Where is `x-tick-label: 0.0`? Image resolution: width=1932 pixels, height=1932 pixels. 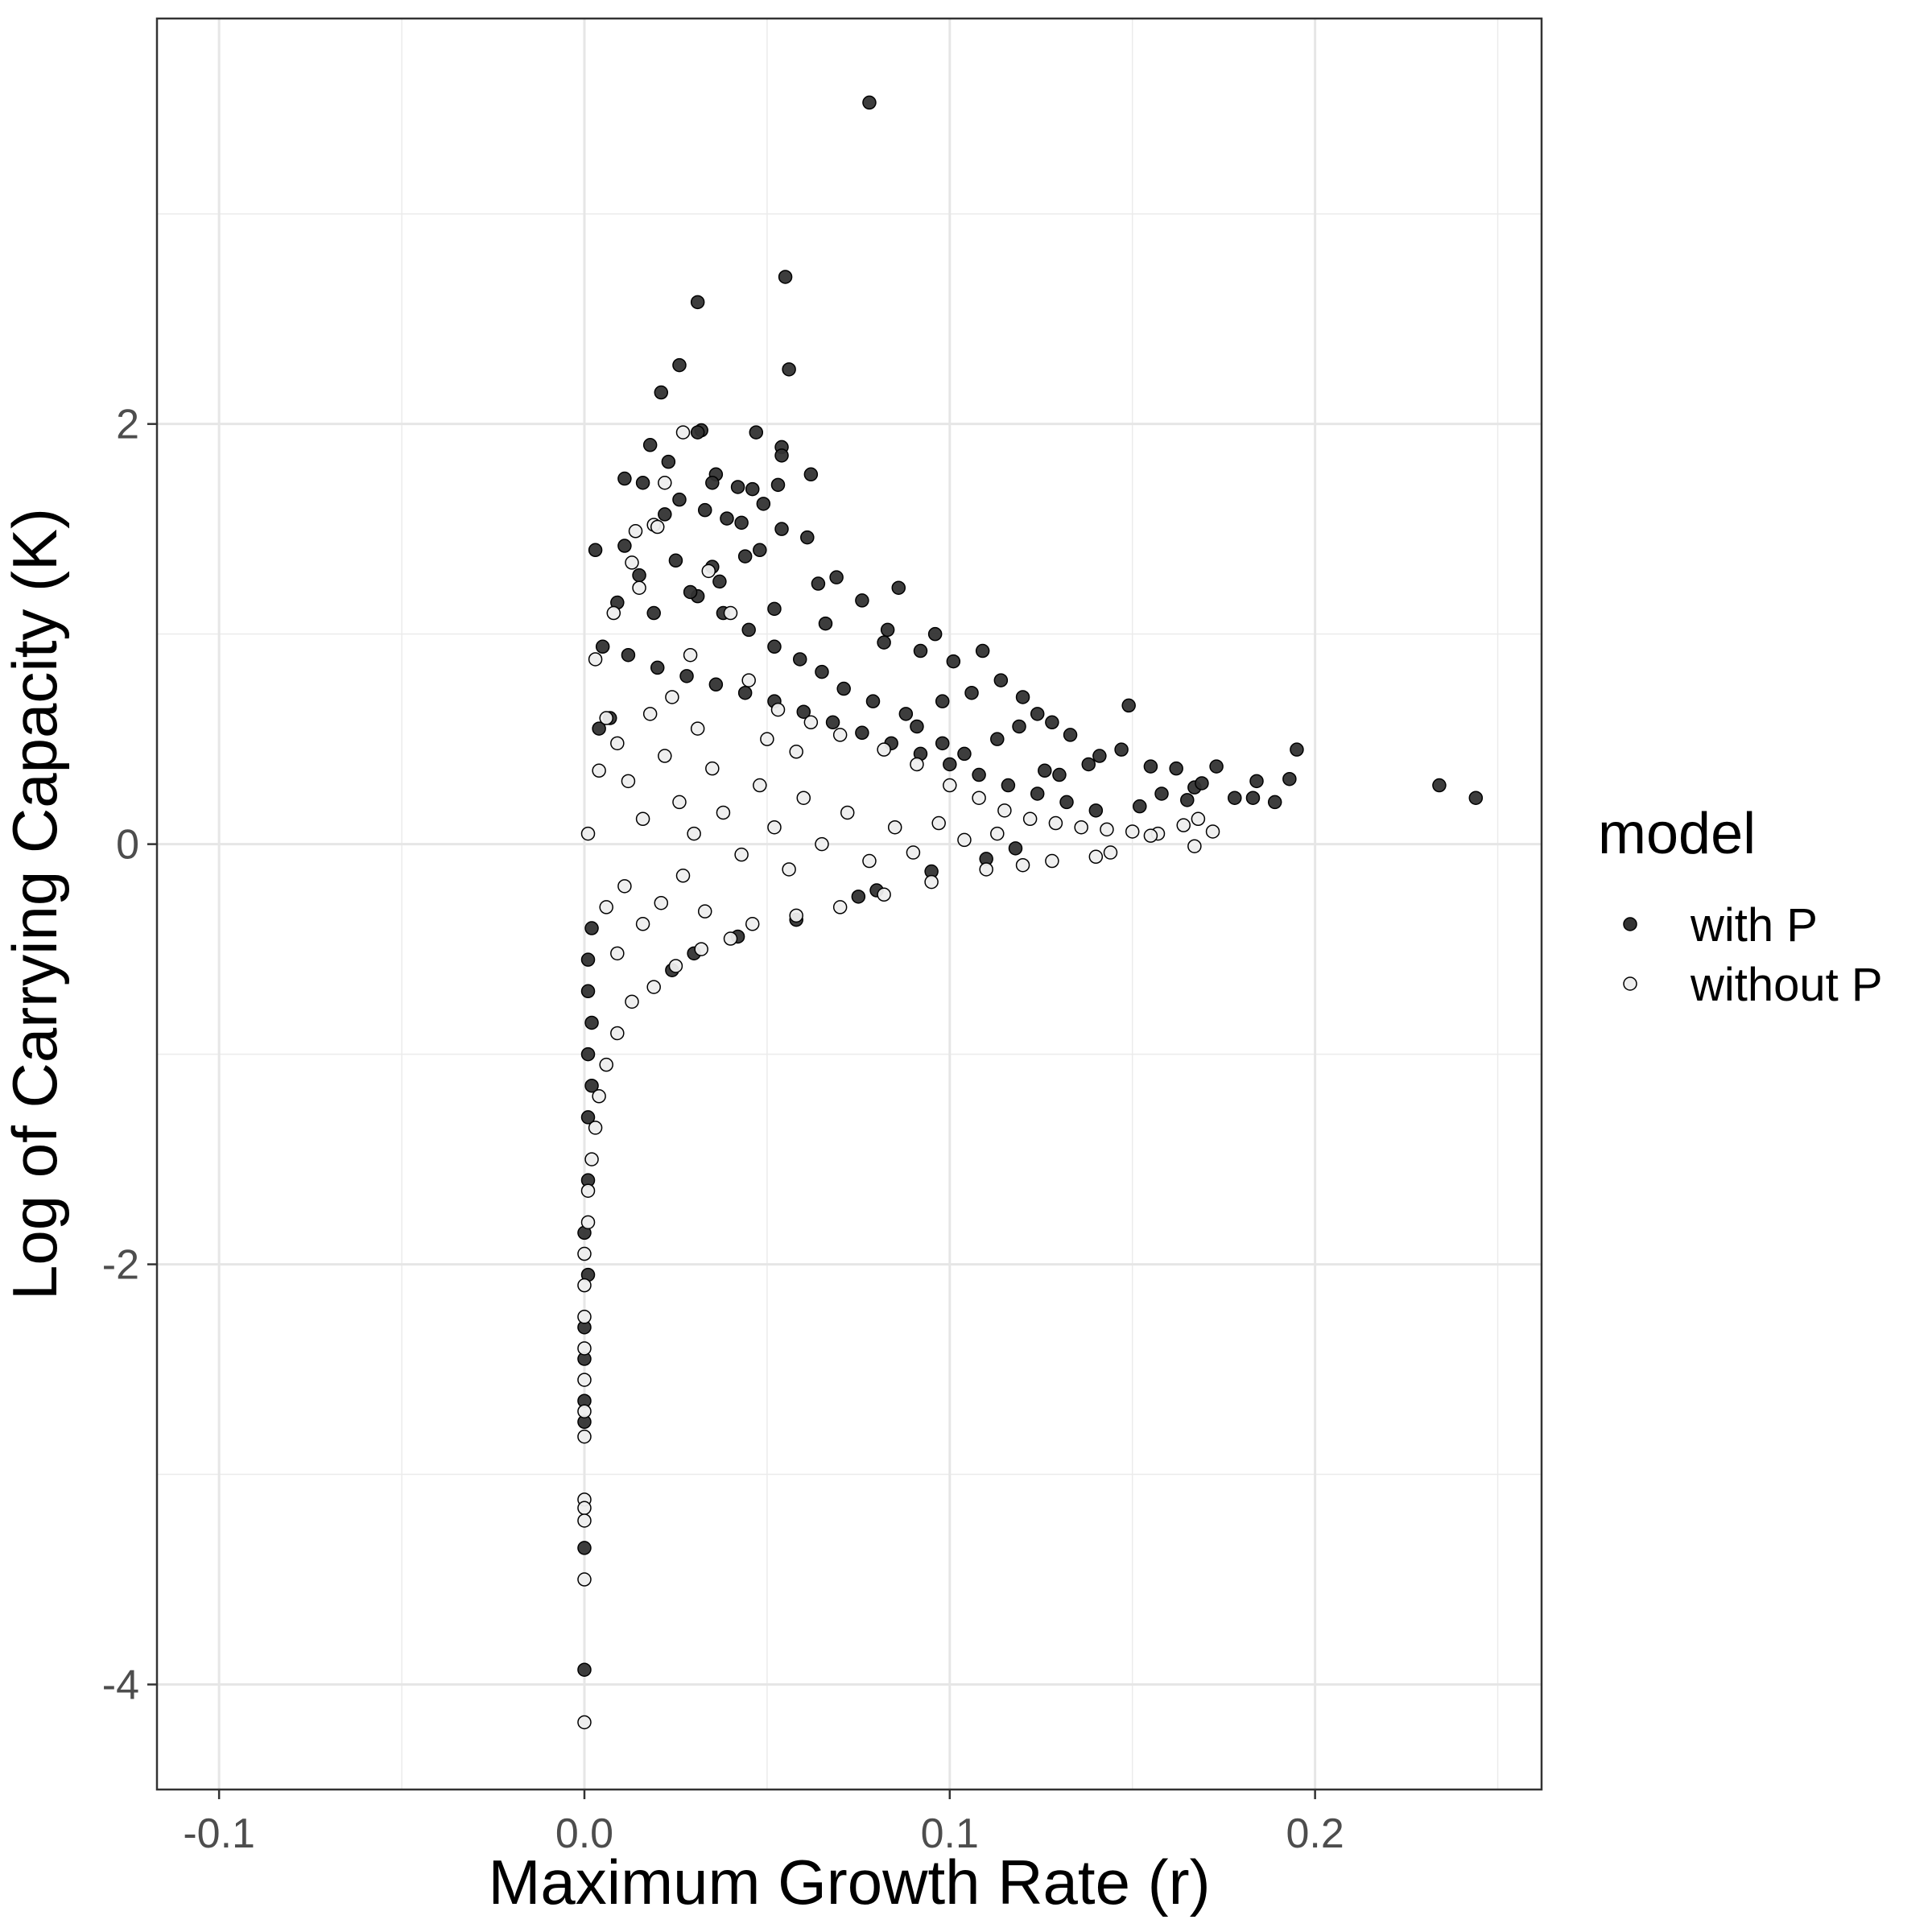 x-tick-label: 0.0 is located at coordinates (584, 1833).